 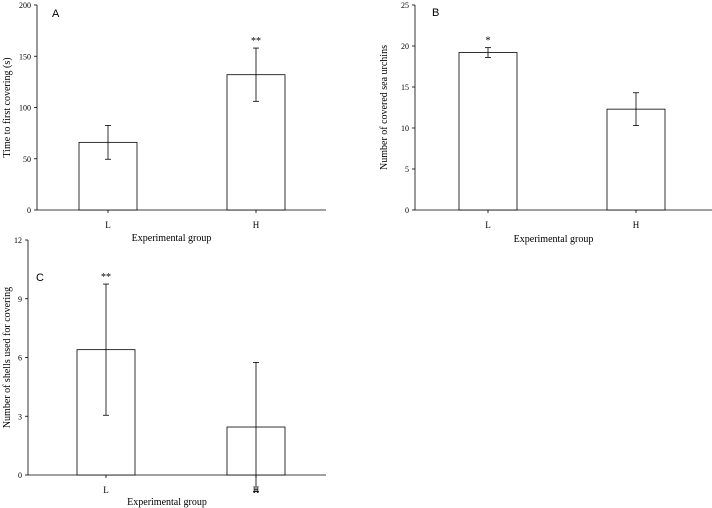 What do you see at coordinates (405, 5) in the screenshot?
I see `y-tick-label: 25` at bounding box center [405, 5].